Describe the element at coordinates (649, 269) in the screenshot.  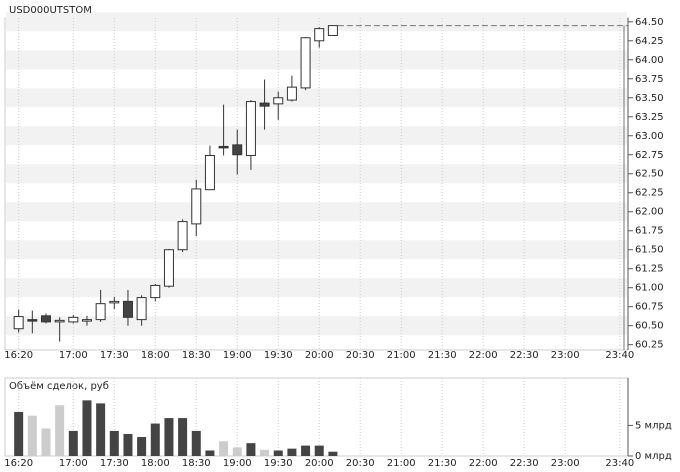
I see `y-tick-label: 61.25` at that location.